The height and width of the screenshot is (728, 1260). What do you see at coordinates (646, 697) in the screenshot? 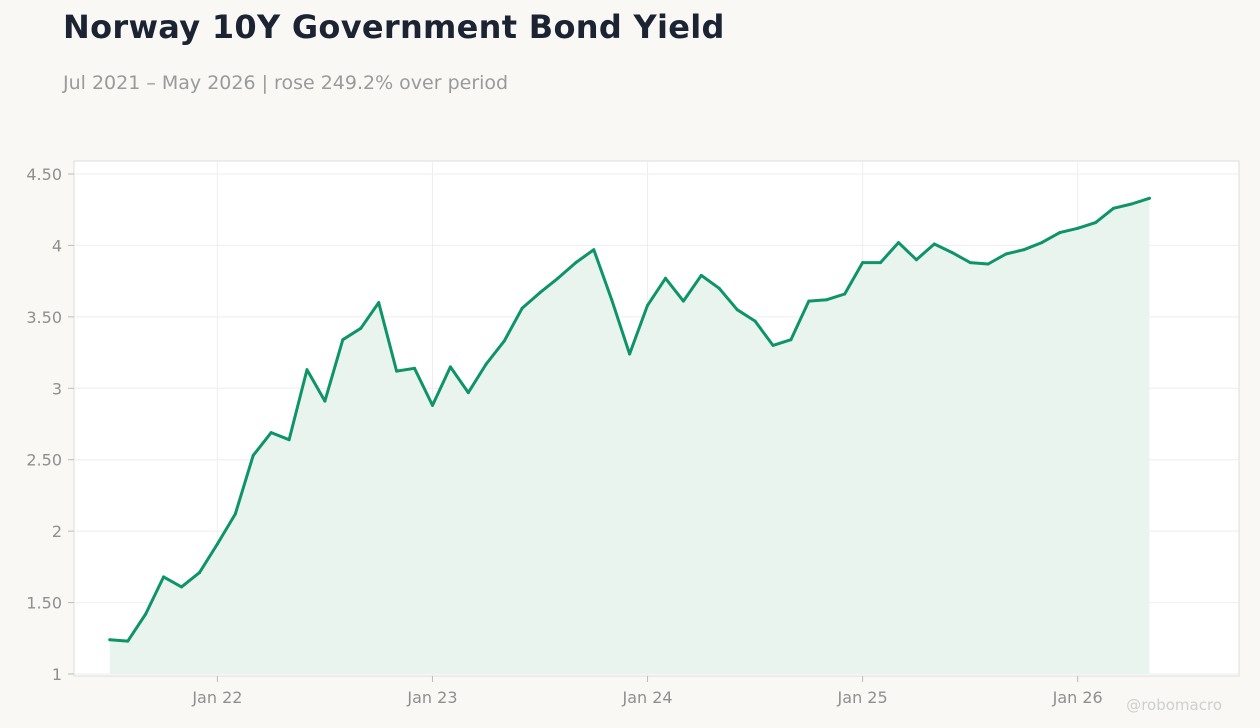
I see `x-tick-label: Jan 24` at bounding box center [646, 697].